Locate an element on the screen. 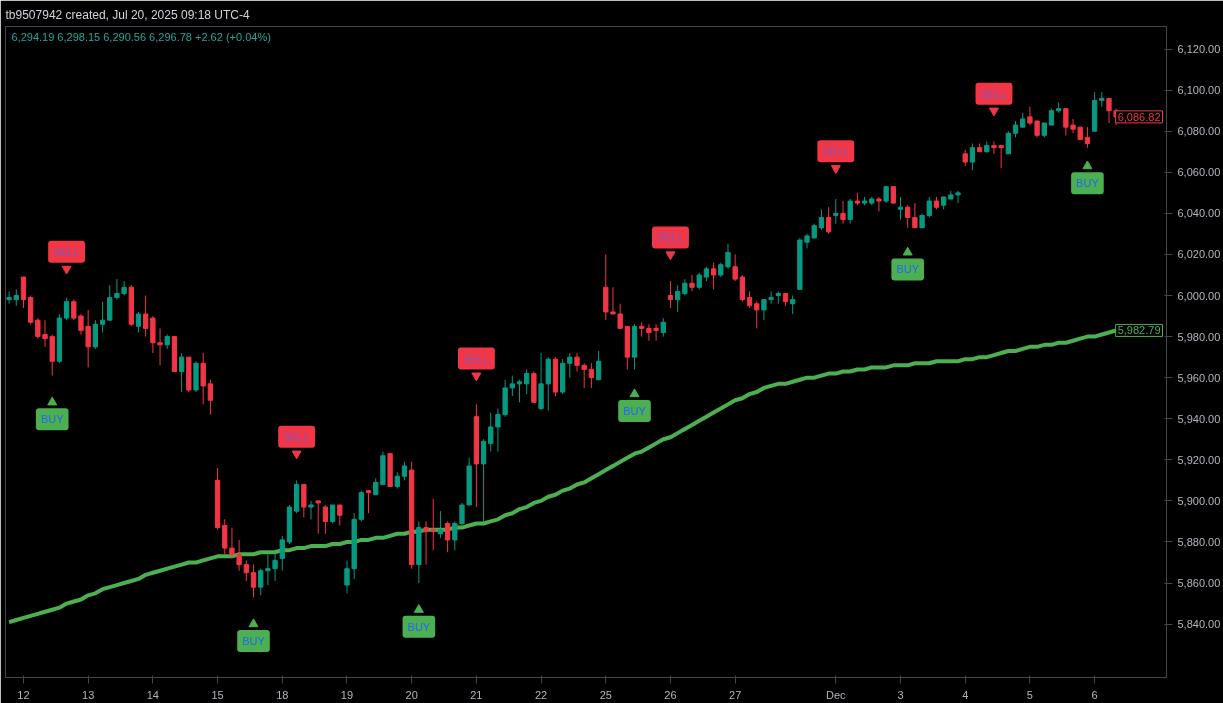 The height and width of the screenshot is (703, 1223). x-tick-label: 18 is located at coordinates (282, 694).